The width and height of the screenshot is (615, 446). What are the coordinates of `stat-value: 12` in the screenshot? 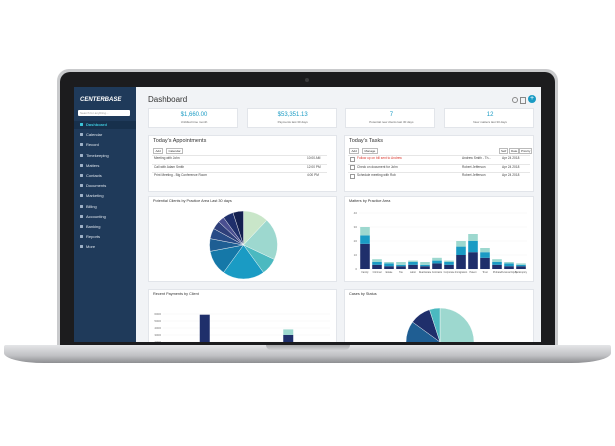 It's located at (490, 115).